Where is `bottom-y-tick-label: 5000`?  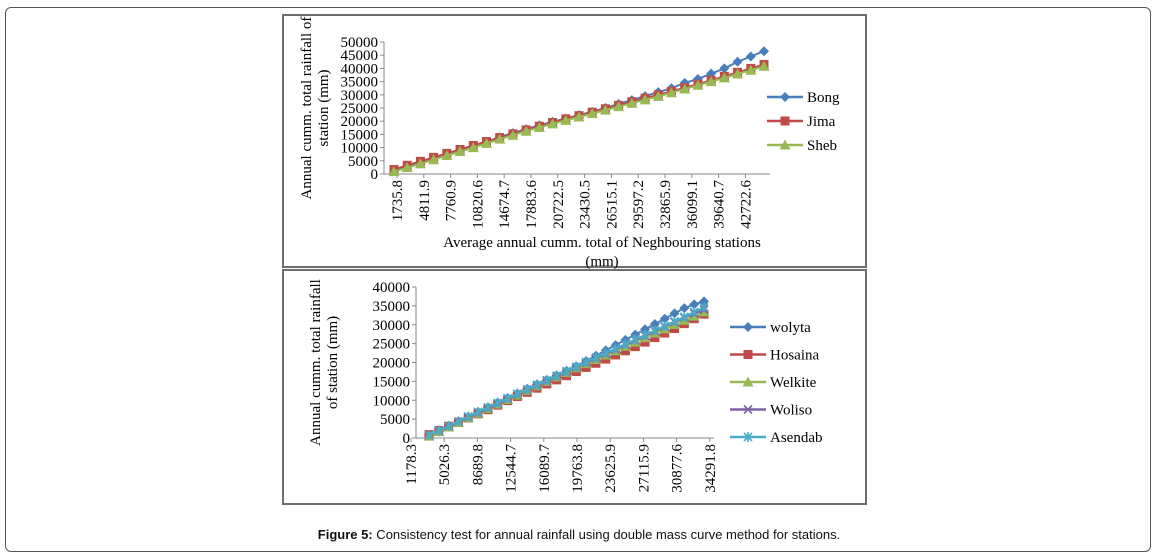 bottom-y-tick-label: 5000 is located at coordinates (395, 420).